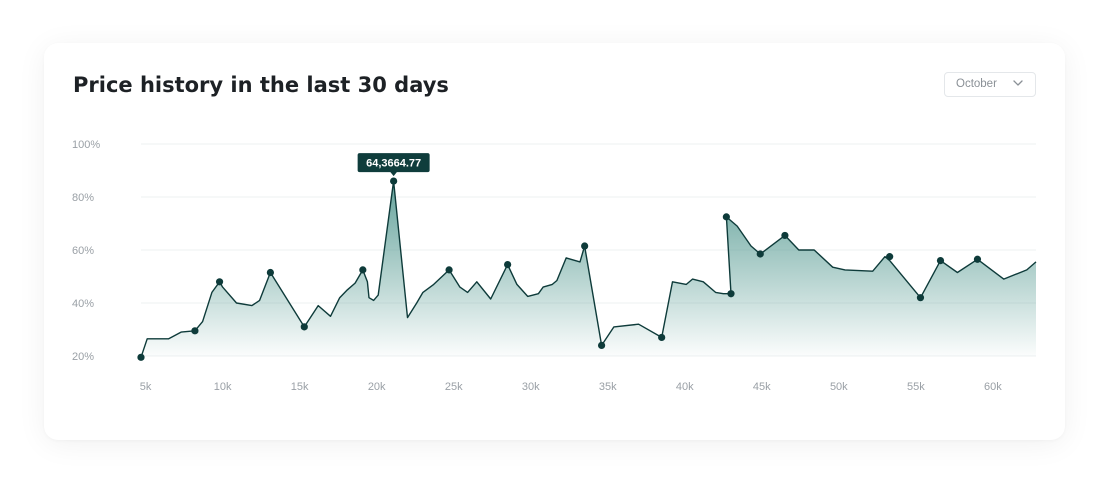  Describe the element at coordinates (261, 85) in the screenshot. I see `chart-title: Price history in the last 30 days` at that location.